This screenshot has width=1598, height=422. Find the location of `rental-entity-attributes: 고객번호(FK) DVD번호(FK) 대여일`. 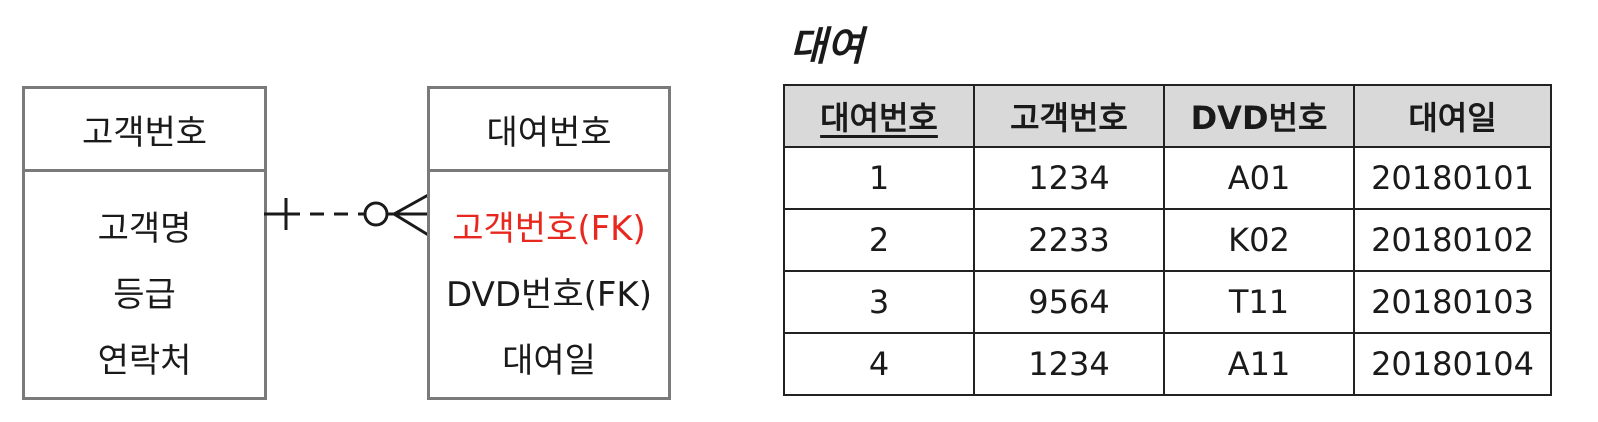

rental-entity-attributes: 고객번호(FK) DVD번호(FK) 대여일 is located at coordinates (549, 288).